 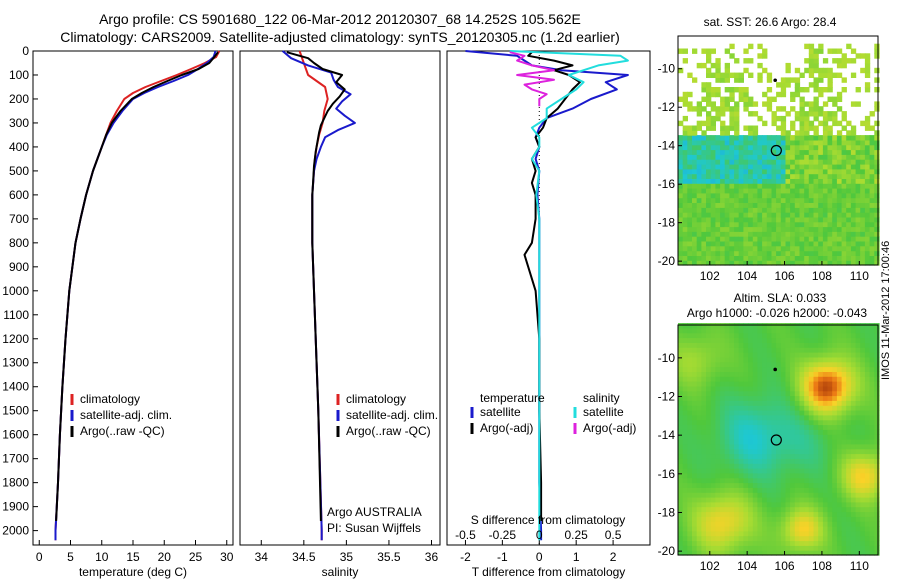 I want to click on series-line-satellite, so click(x=569, y=295).